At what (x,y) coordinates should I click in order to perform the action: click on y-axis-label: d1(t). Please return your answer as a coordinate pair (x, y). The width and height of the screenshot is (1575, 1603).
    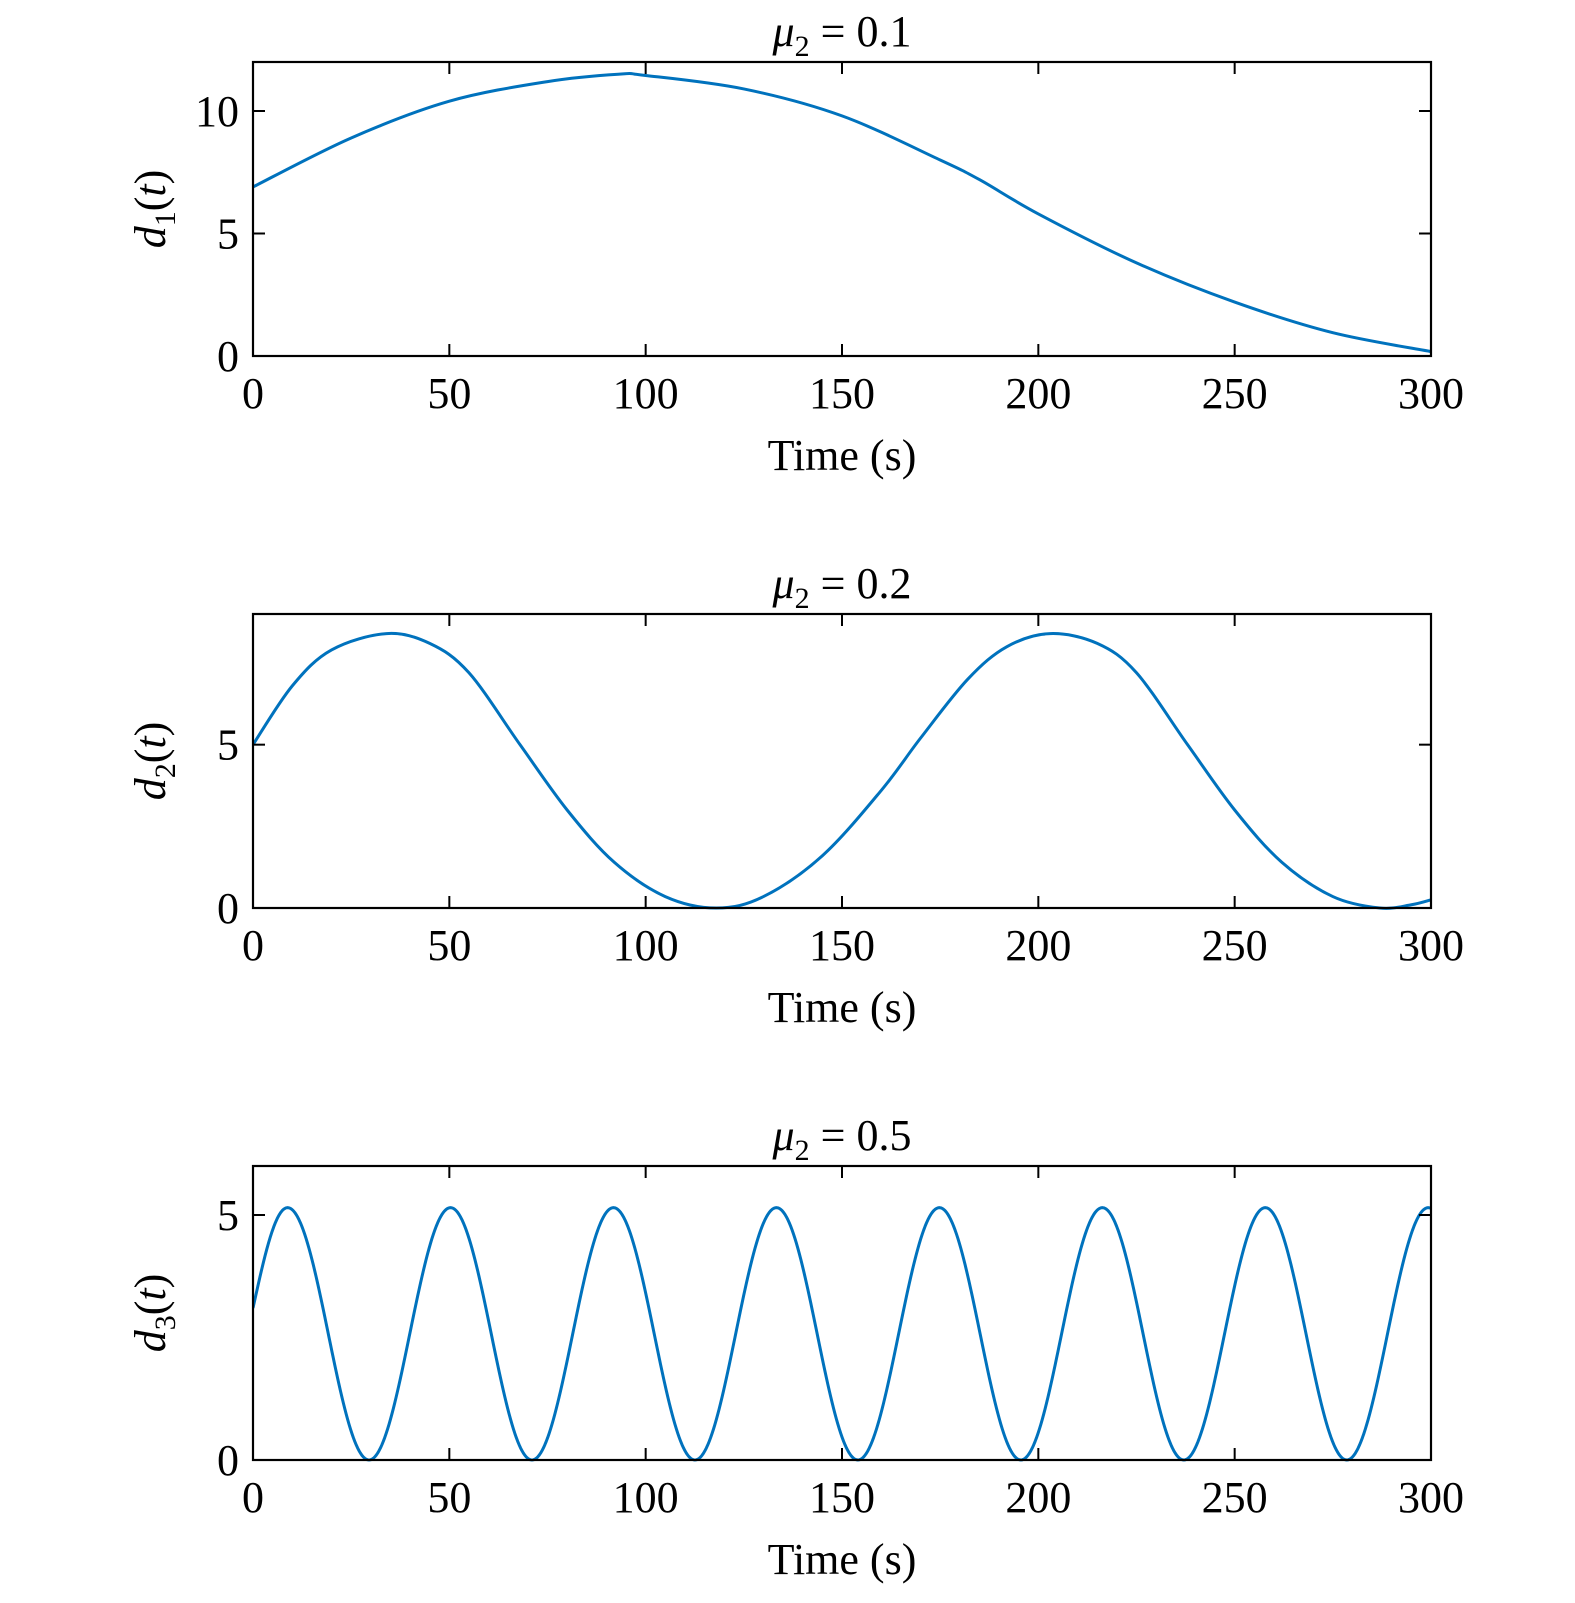
    Looking at the image, I should click on (154, 209).